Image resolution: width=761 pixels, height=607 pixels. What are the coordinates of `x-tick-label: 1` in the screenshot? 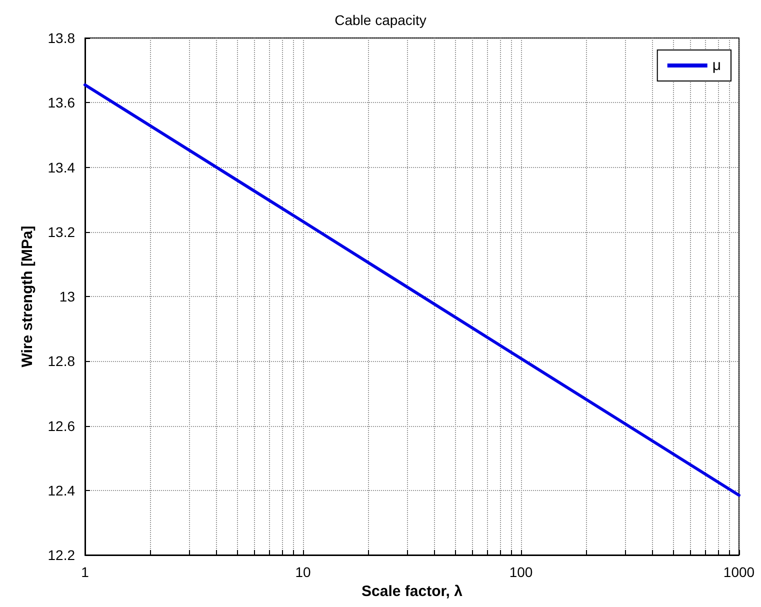 It's located at (85, 572).